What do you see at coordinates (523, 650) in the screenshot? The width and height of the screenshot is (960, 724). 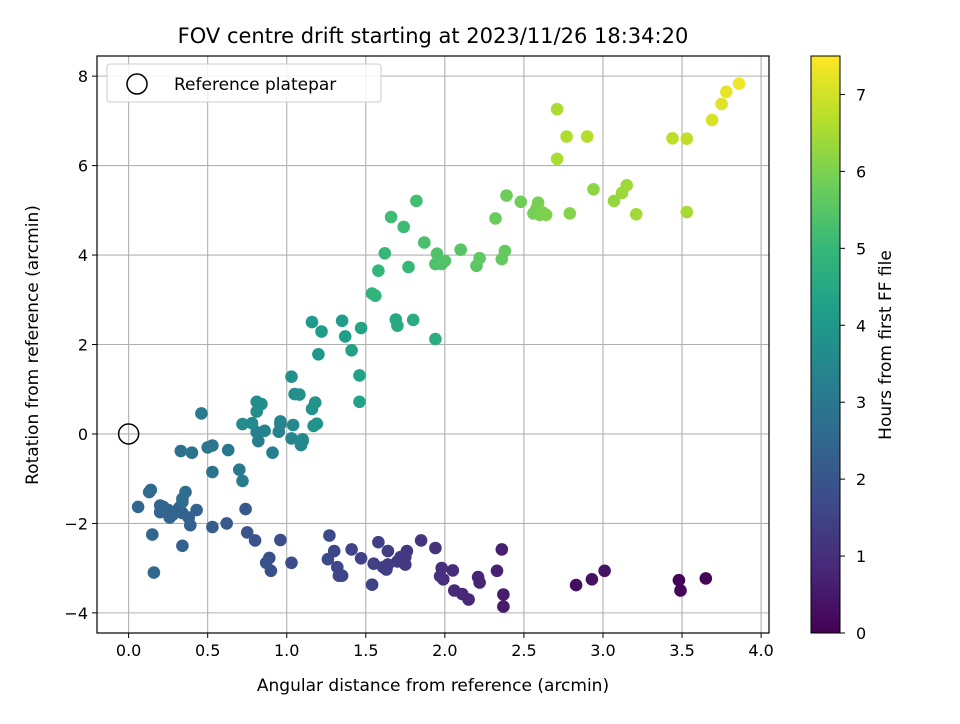 I see `x-tick-label: 2.5` at bounding box center [523, 650].